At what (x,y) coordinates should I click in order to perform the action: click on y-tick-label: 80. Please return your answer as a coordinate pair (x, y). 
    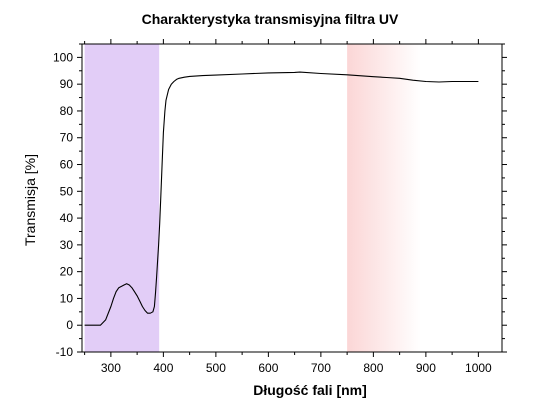
    Looking at the image, I should click on (67, 111).